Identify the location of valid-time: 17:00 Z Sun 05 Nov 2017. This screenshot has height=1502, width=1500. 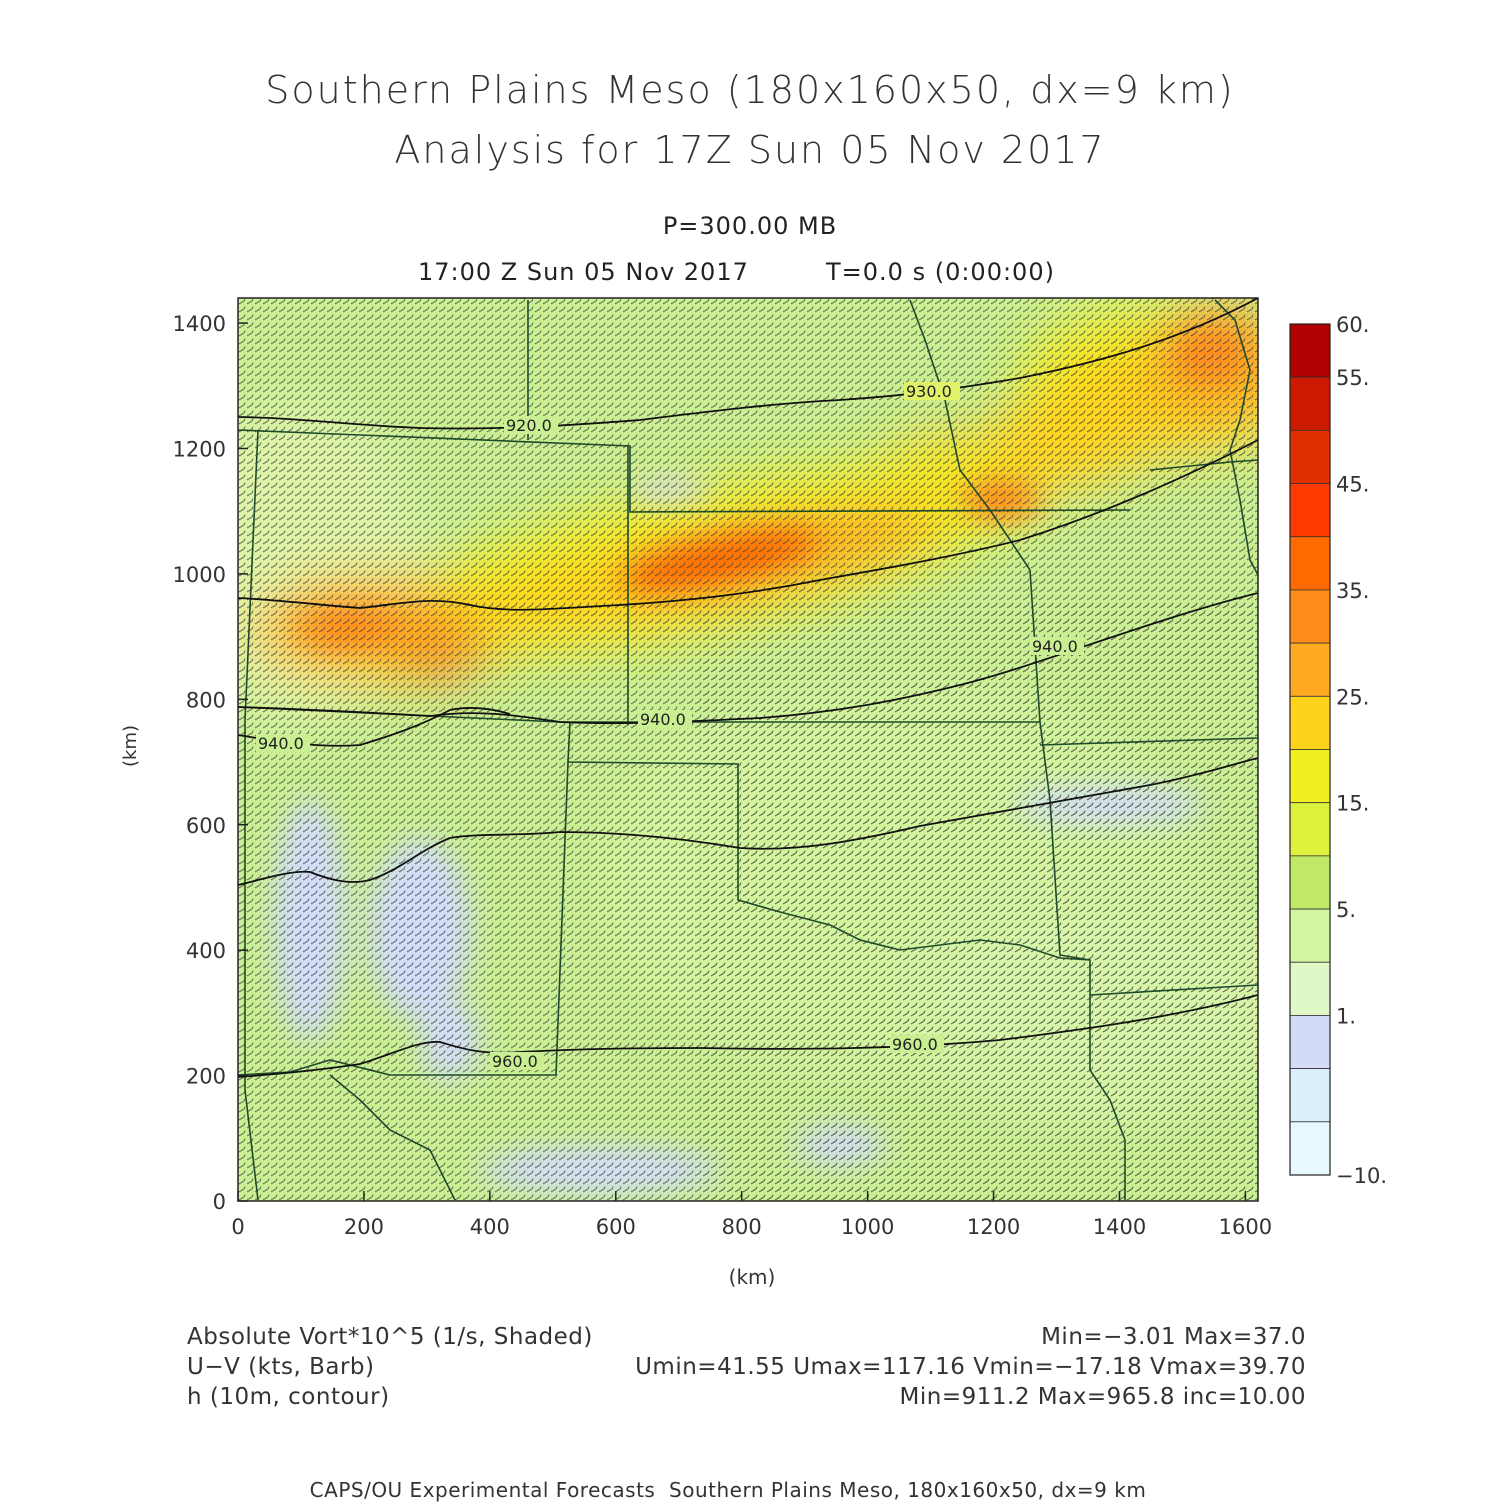
(583, 272).